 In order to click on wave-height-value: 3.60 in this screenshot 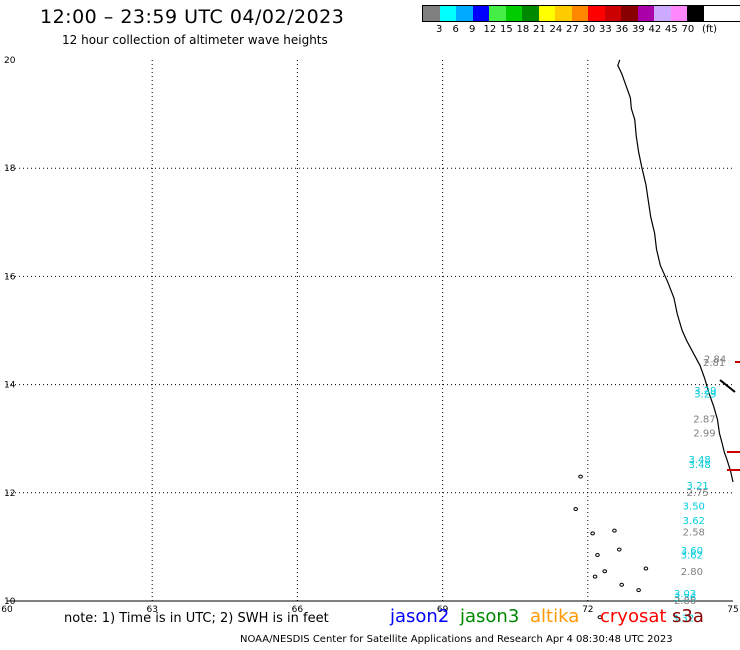, I will do `click(692, 551)`.